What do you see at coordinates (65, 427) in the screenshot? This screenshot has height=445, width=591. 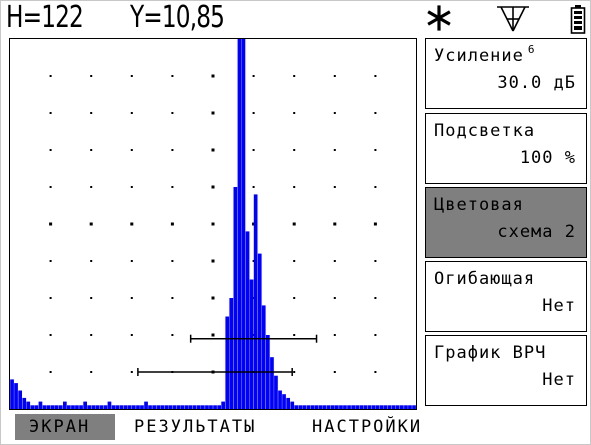 I see `tab-screen: ЭКРАН` at bounding box center [65, 427].